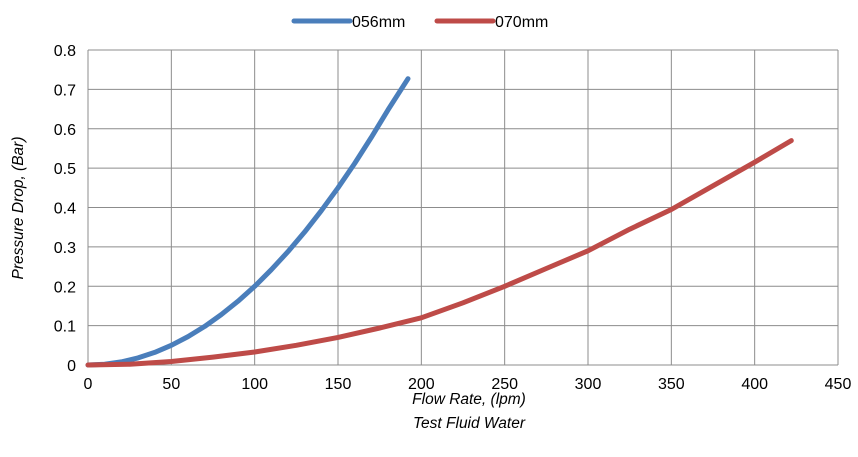 The width and height of the screenshot is (858, 457). I want to click on y-tick-label: 0, so click(71, 366).